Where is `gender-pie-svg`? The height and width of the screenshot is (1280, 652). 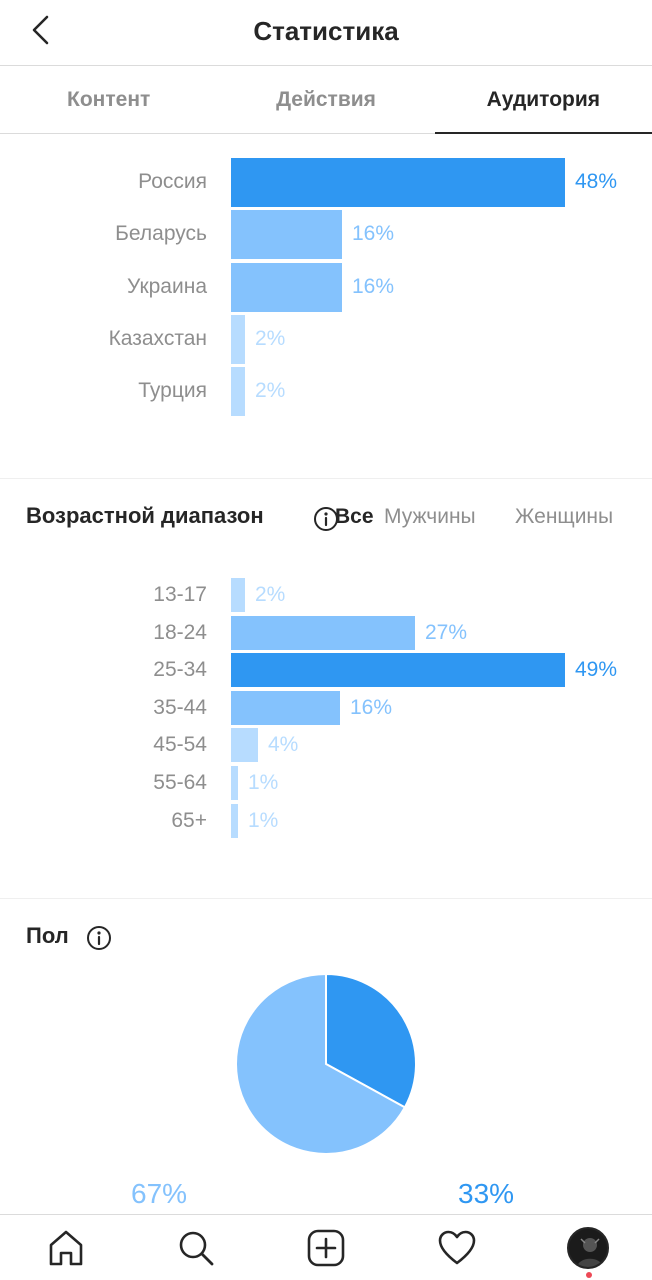 gender-pie-svg is located at coordinates (326, 1063).